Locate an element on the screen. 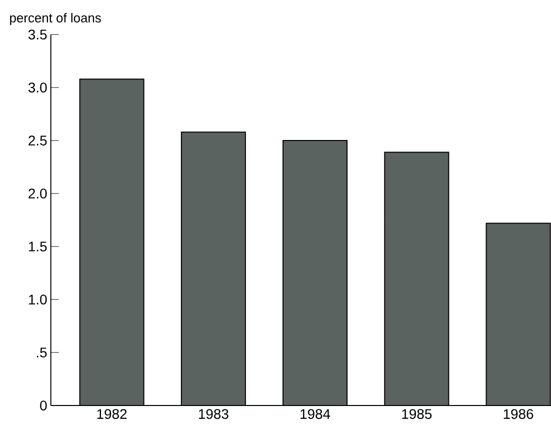 The image size is (551, 431). y-tick-label: 0 is located at coordinates (43, 405).